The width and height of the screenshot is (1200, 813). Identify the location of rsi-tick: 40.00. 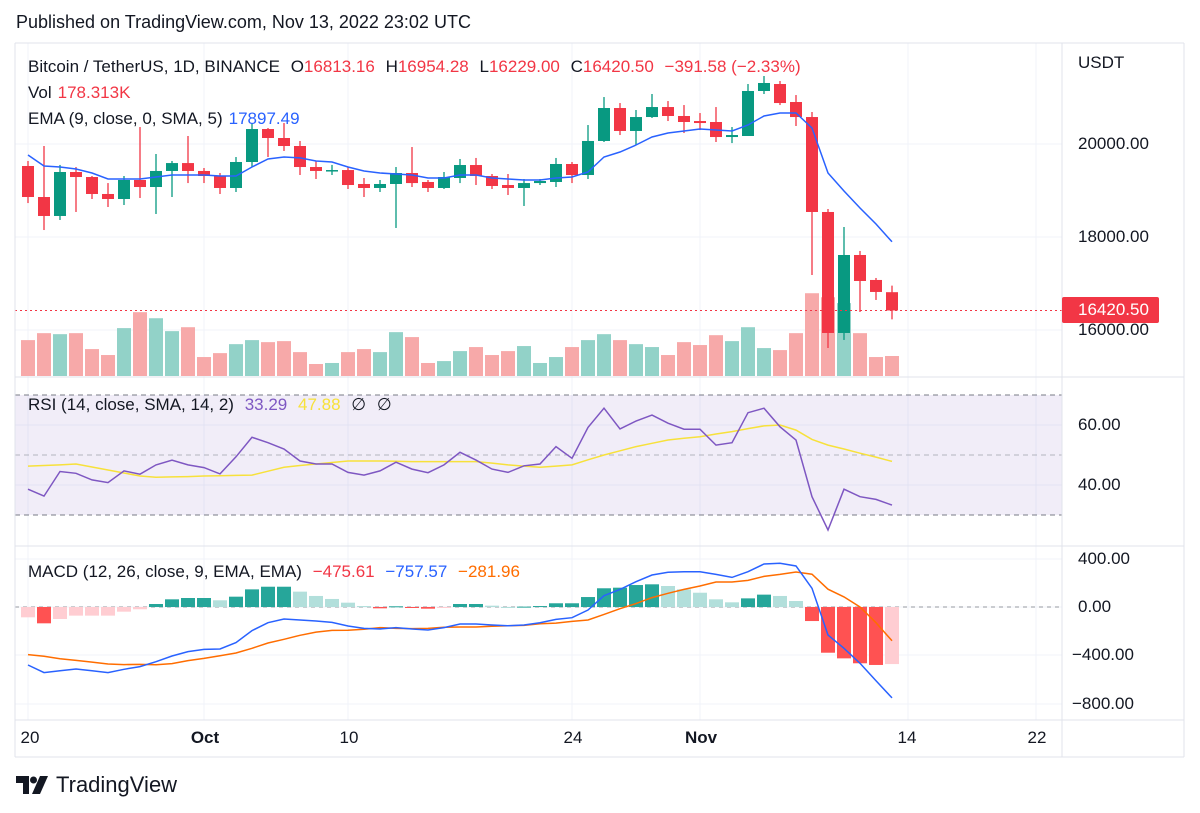
(1099, 484).